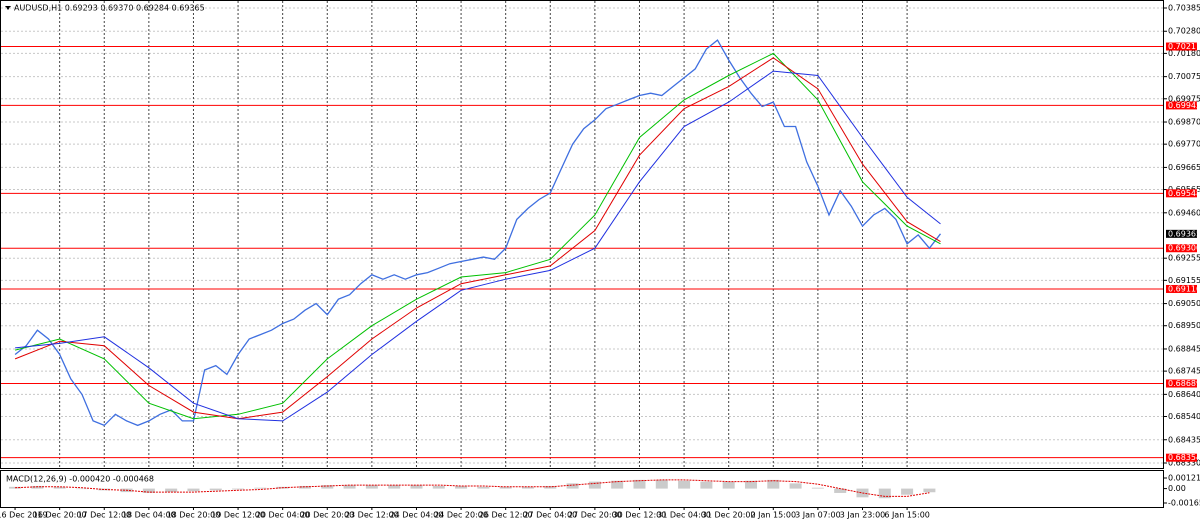 This screenshot has height=523, width=1200. Describe the element at coordinates (1184, 122) in the screenshot. I see `y-tick-label: 0.69870` at that location.